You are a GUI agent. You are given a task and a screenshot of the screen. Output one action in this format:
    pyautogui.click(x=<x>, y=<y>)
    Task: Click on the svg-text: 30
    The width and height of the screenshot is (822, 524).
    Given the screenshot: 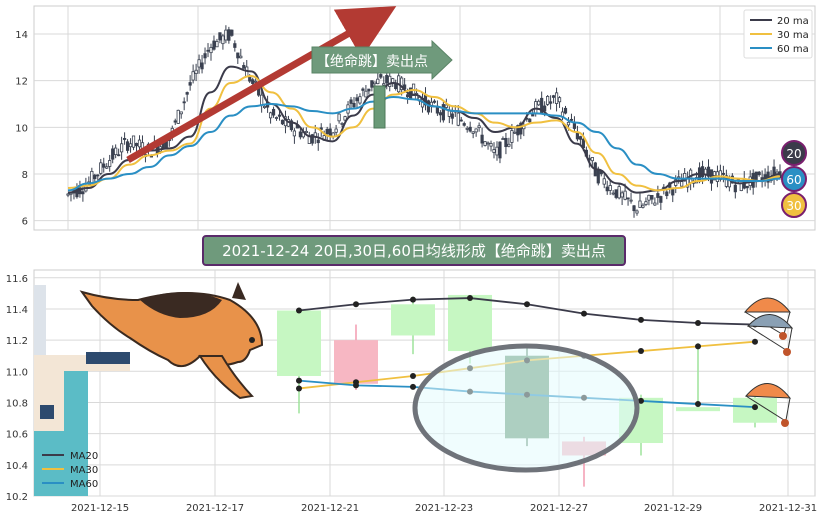 What is the action you would take?
    pyautogui.click(x=793, y=206)
    